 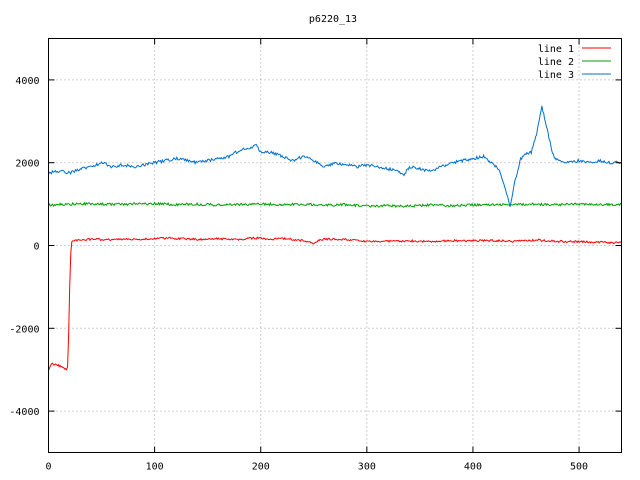 What do you see at coordinates (556, 75) in the screenshot?
I see `legend-label: line 3` at bounding box center [556, 75].